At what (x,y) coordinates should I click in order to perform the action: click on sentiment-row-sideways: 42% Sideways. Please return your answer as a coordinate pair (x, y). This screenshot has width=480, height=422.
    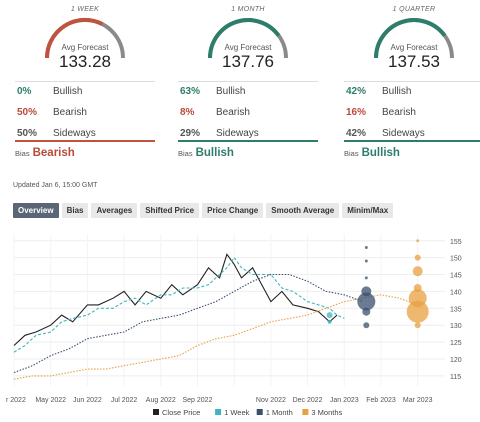
    Looking at the image, I should click on (412, 134).